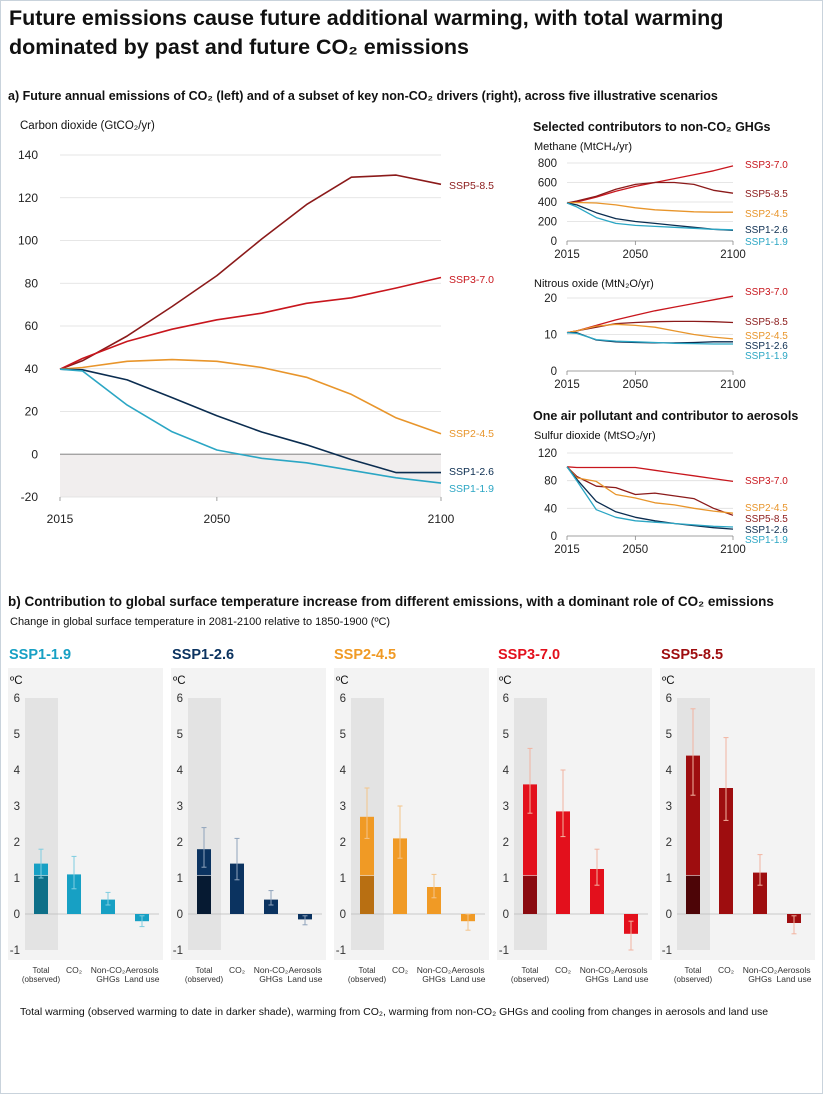  Describe the element at coordinates (595, 436) in the screenshot. I see `so2-axis-title: Sulfur dioxide (MtSO₂/yr)` at that location.